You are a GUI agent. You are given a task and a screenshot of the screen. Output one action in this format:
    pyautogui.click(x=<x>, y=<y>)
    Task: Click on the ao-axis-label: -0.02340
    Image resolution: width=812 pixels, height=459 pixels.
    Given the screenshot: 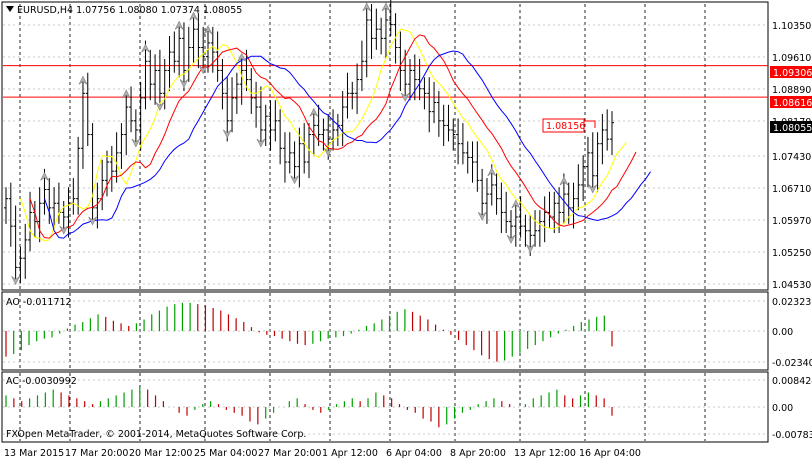 What is the action you would take?
    pyautogui.click(x=792, y=363)
    